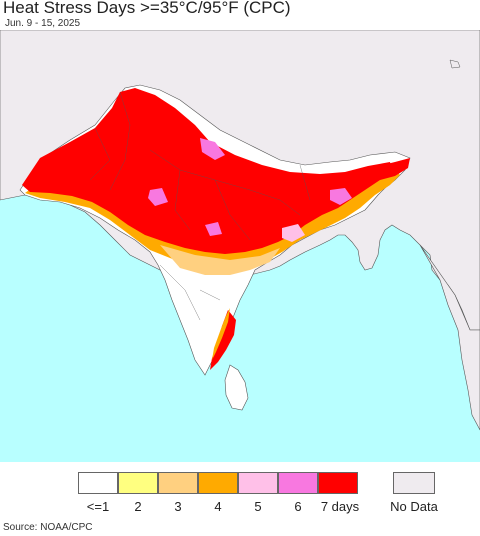 The width and height of the screenshot is (480, 536). What do you see at coordinates (341, 196) in the screenshot?
I see `heat-6-days-patch-c` at bounding box center [341, 196].